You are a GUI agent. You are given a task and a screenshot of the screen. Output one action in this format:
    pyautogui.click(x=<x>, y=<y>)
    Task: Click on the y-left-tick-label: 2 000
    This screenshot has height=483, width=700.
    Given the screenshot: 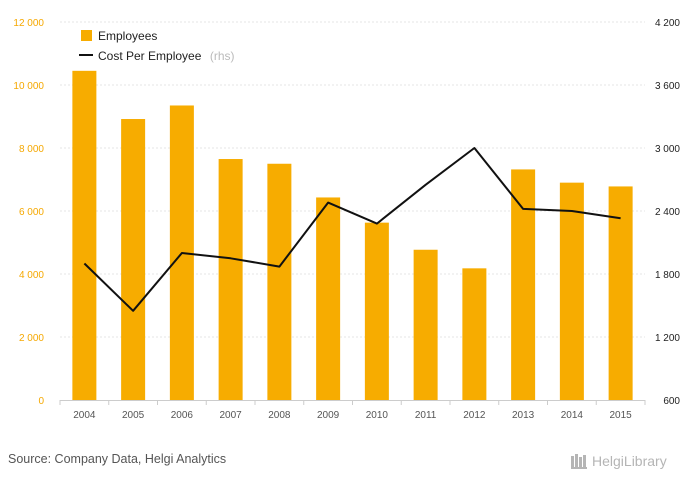 What is the action you would take?
    pyautogui.click(x=31, y=338)
    